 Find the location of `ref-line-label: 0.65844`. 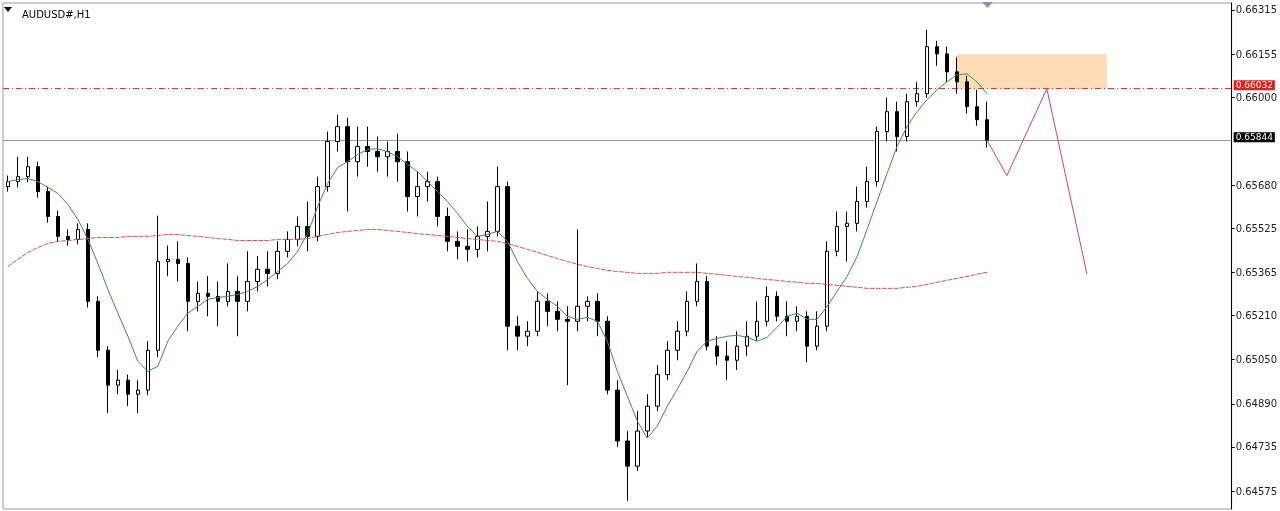

ref-line-label: 0.65844 is located at coordinates (1254, 137).